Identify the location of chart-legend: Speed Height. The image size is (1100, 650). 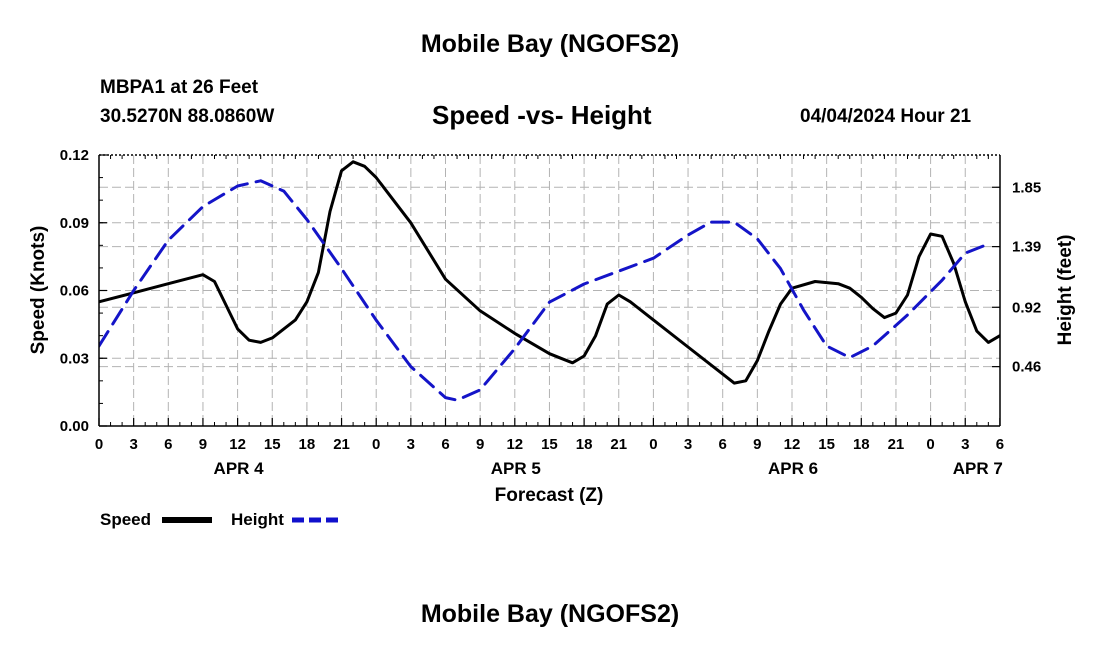
(221, 519).